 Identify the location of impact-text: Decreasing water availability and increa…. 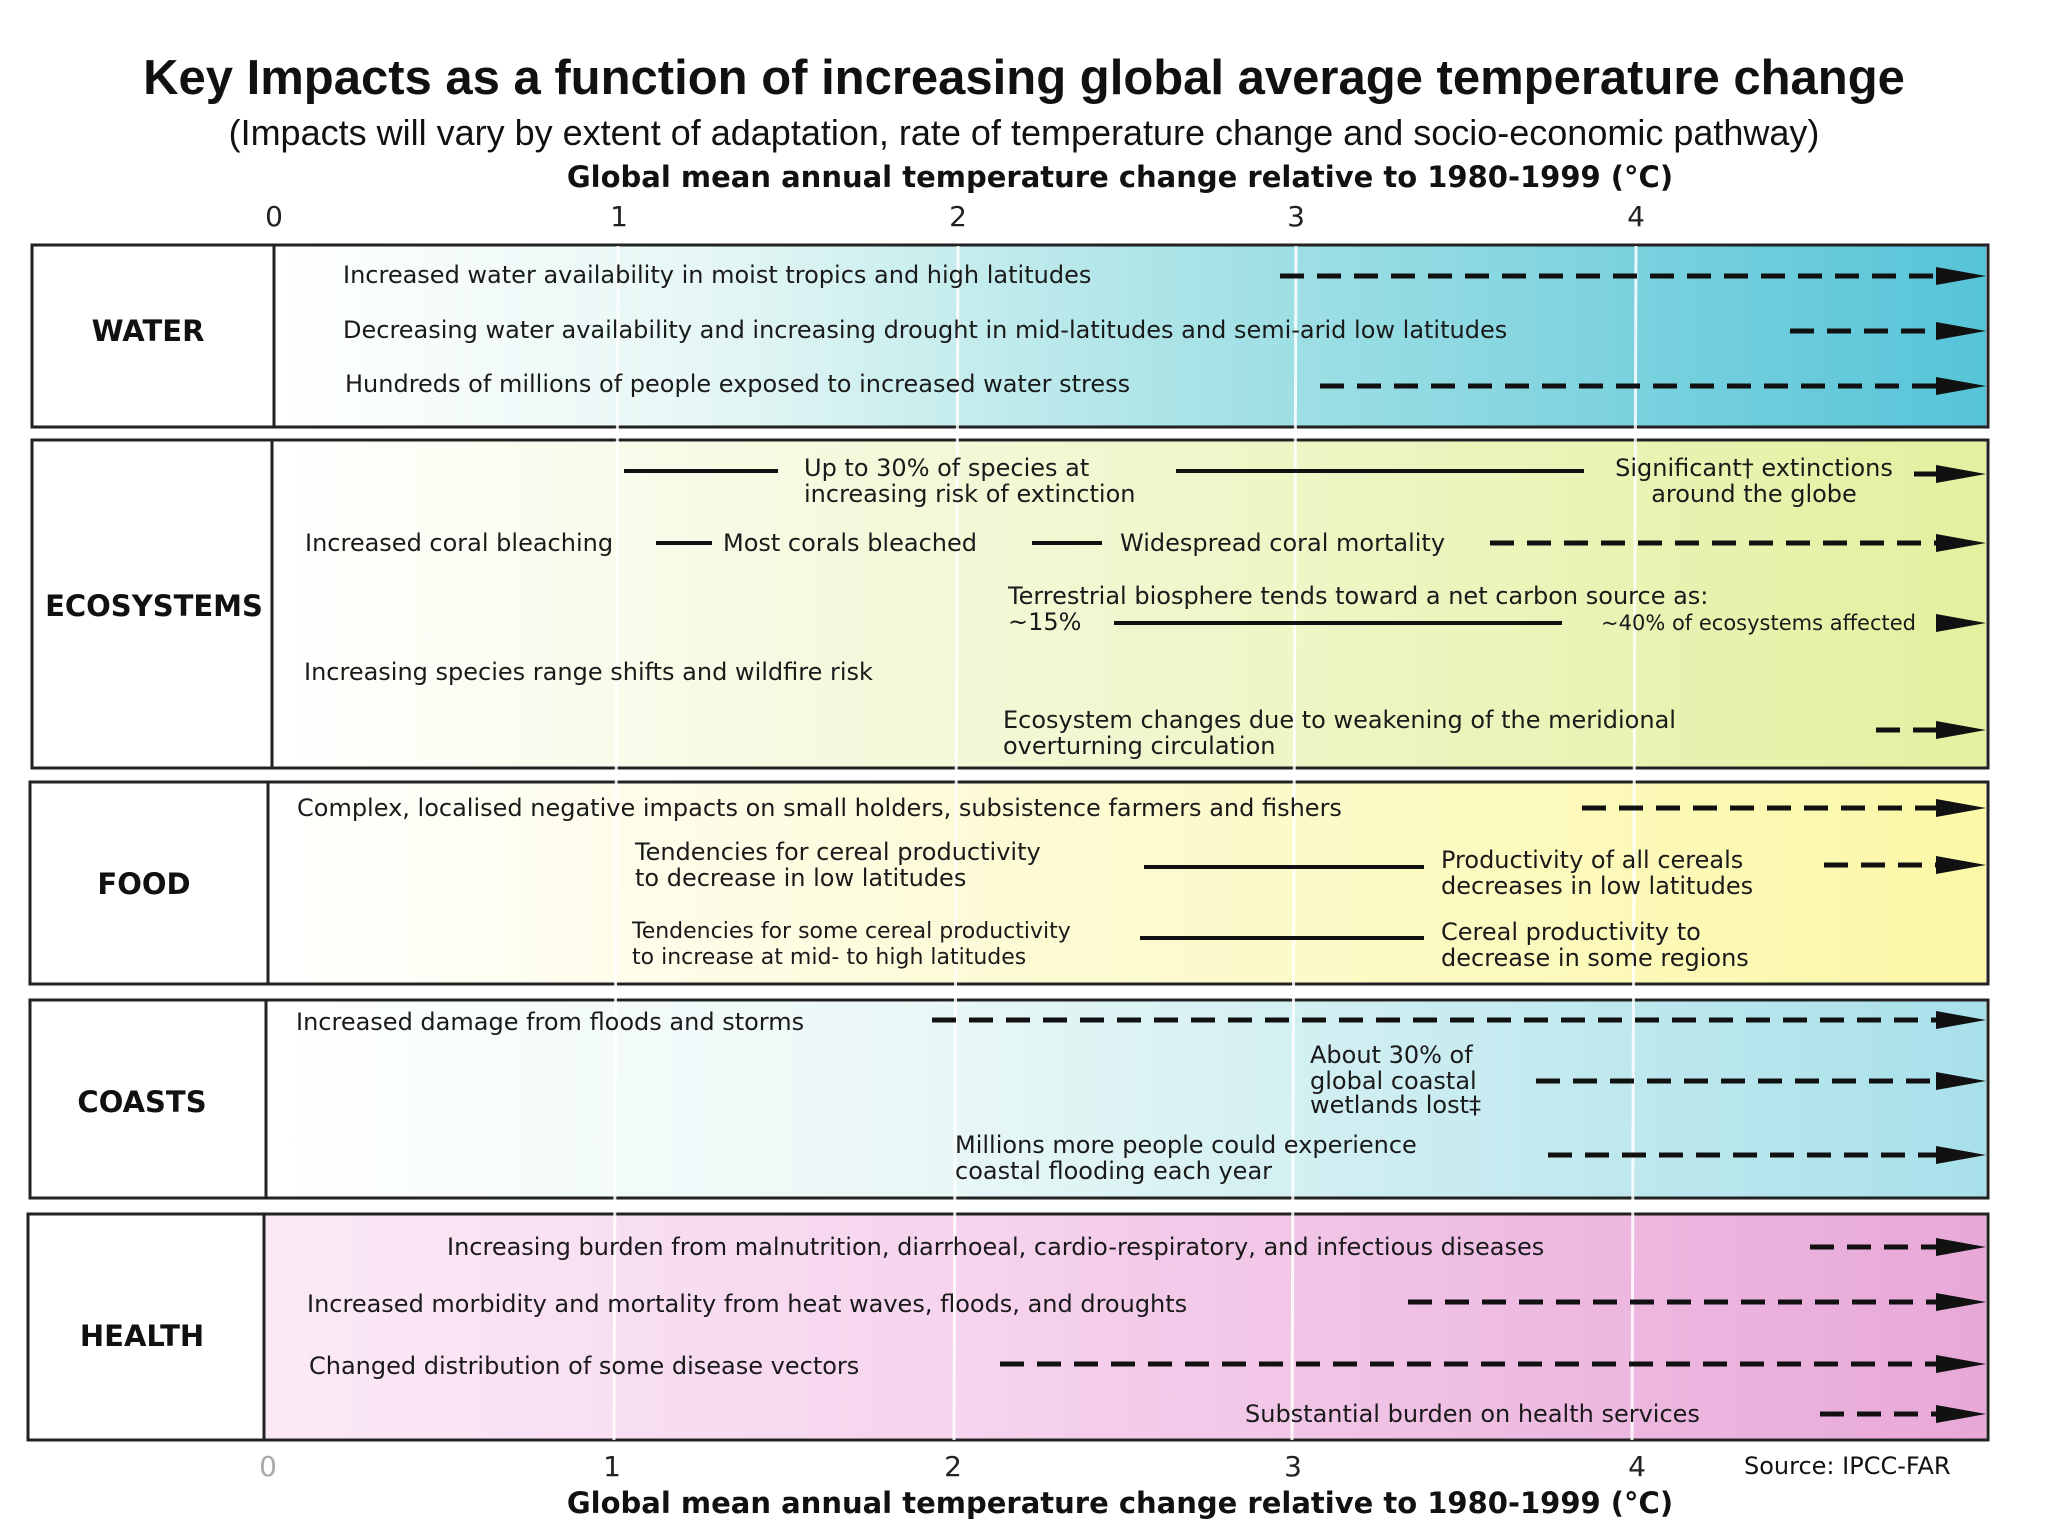
(925, 330).